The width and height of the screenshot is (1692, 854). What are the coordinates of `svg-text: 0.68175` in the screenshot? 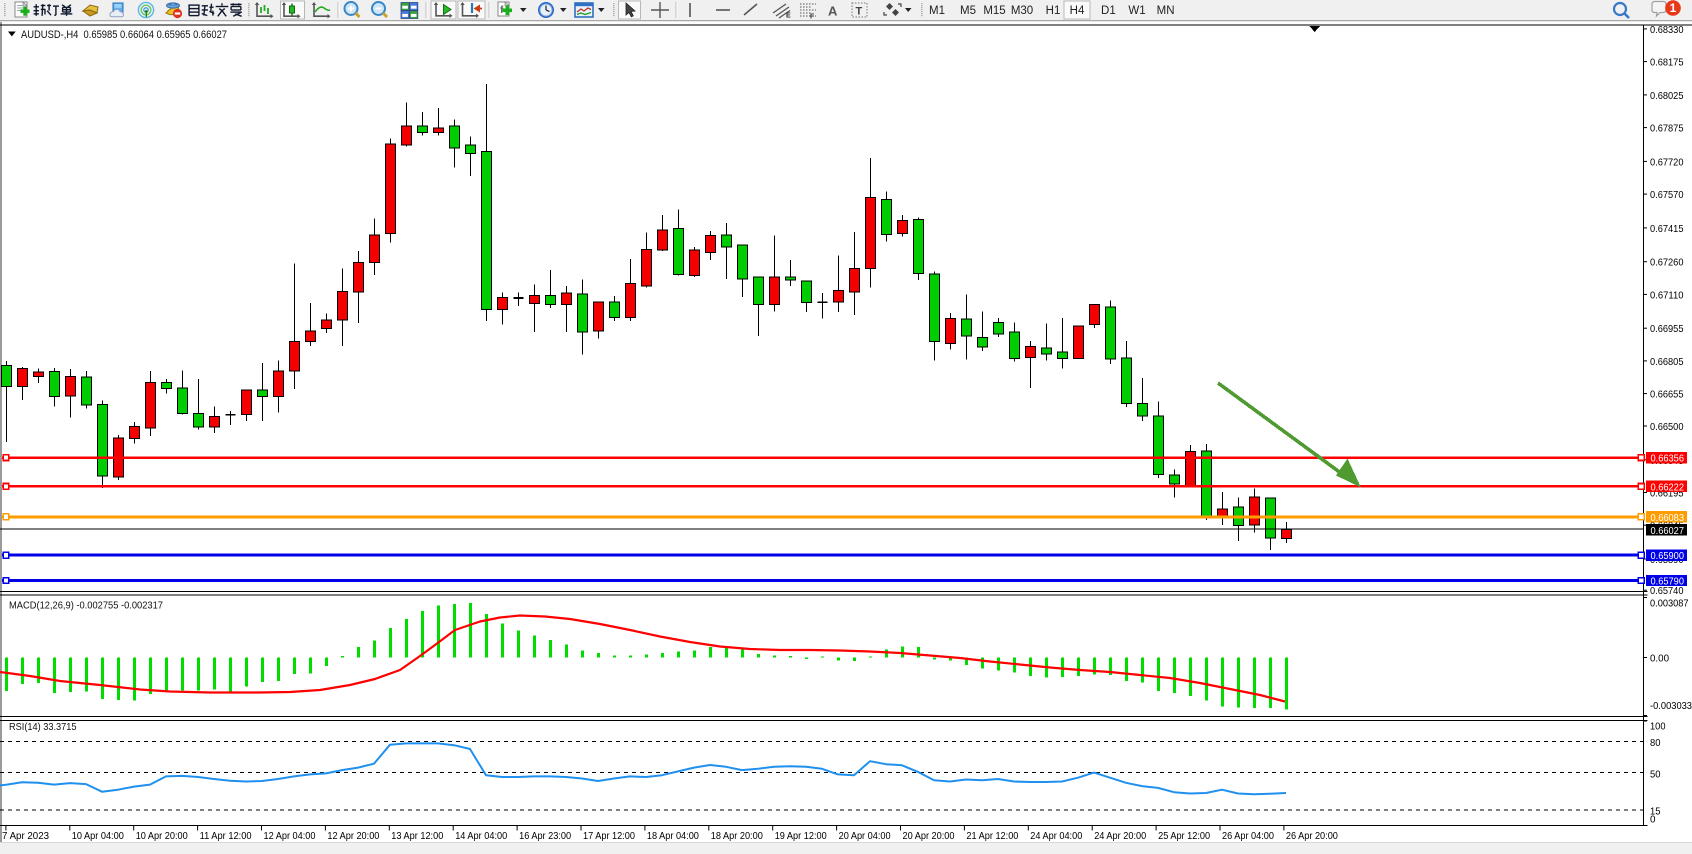 It's located at (1667, 63).